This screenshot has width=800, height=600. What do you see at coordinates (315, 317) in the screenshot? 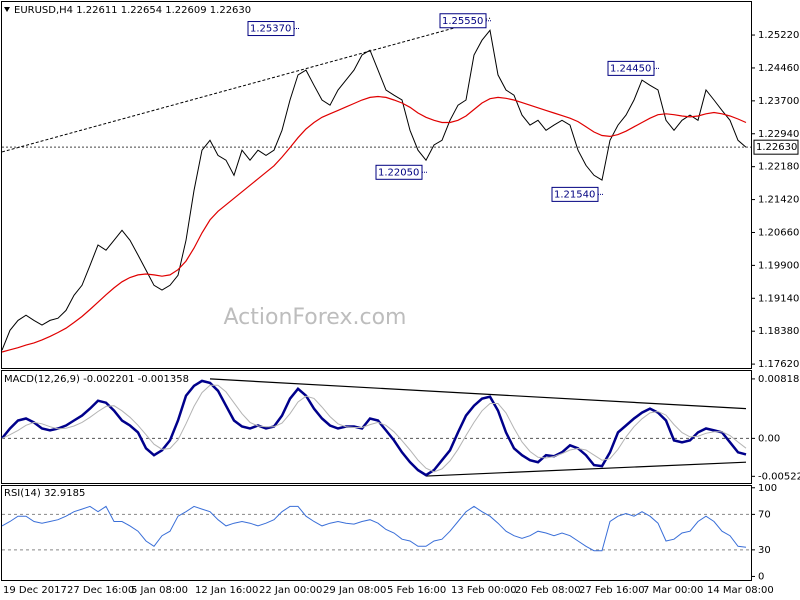
I see `watermark: ActionForex.com` at bounding box center [315, 317].